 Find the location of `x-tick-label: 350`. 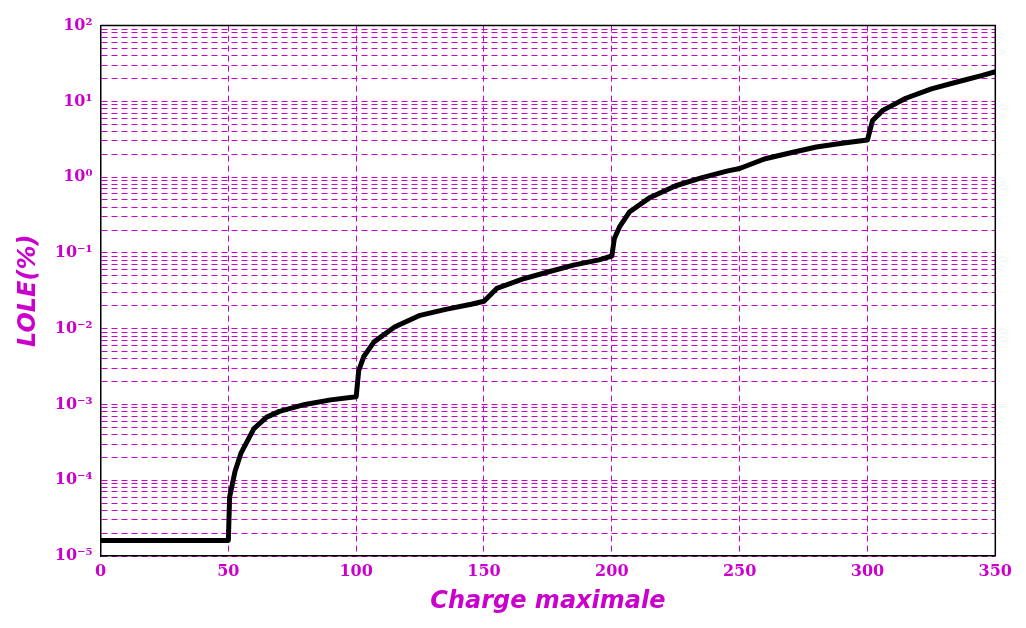

x-tick-label: 350 is located at coordinates (995, 570).